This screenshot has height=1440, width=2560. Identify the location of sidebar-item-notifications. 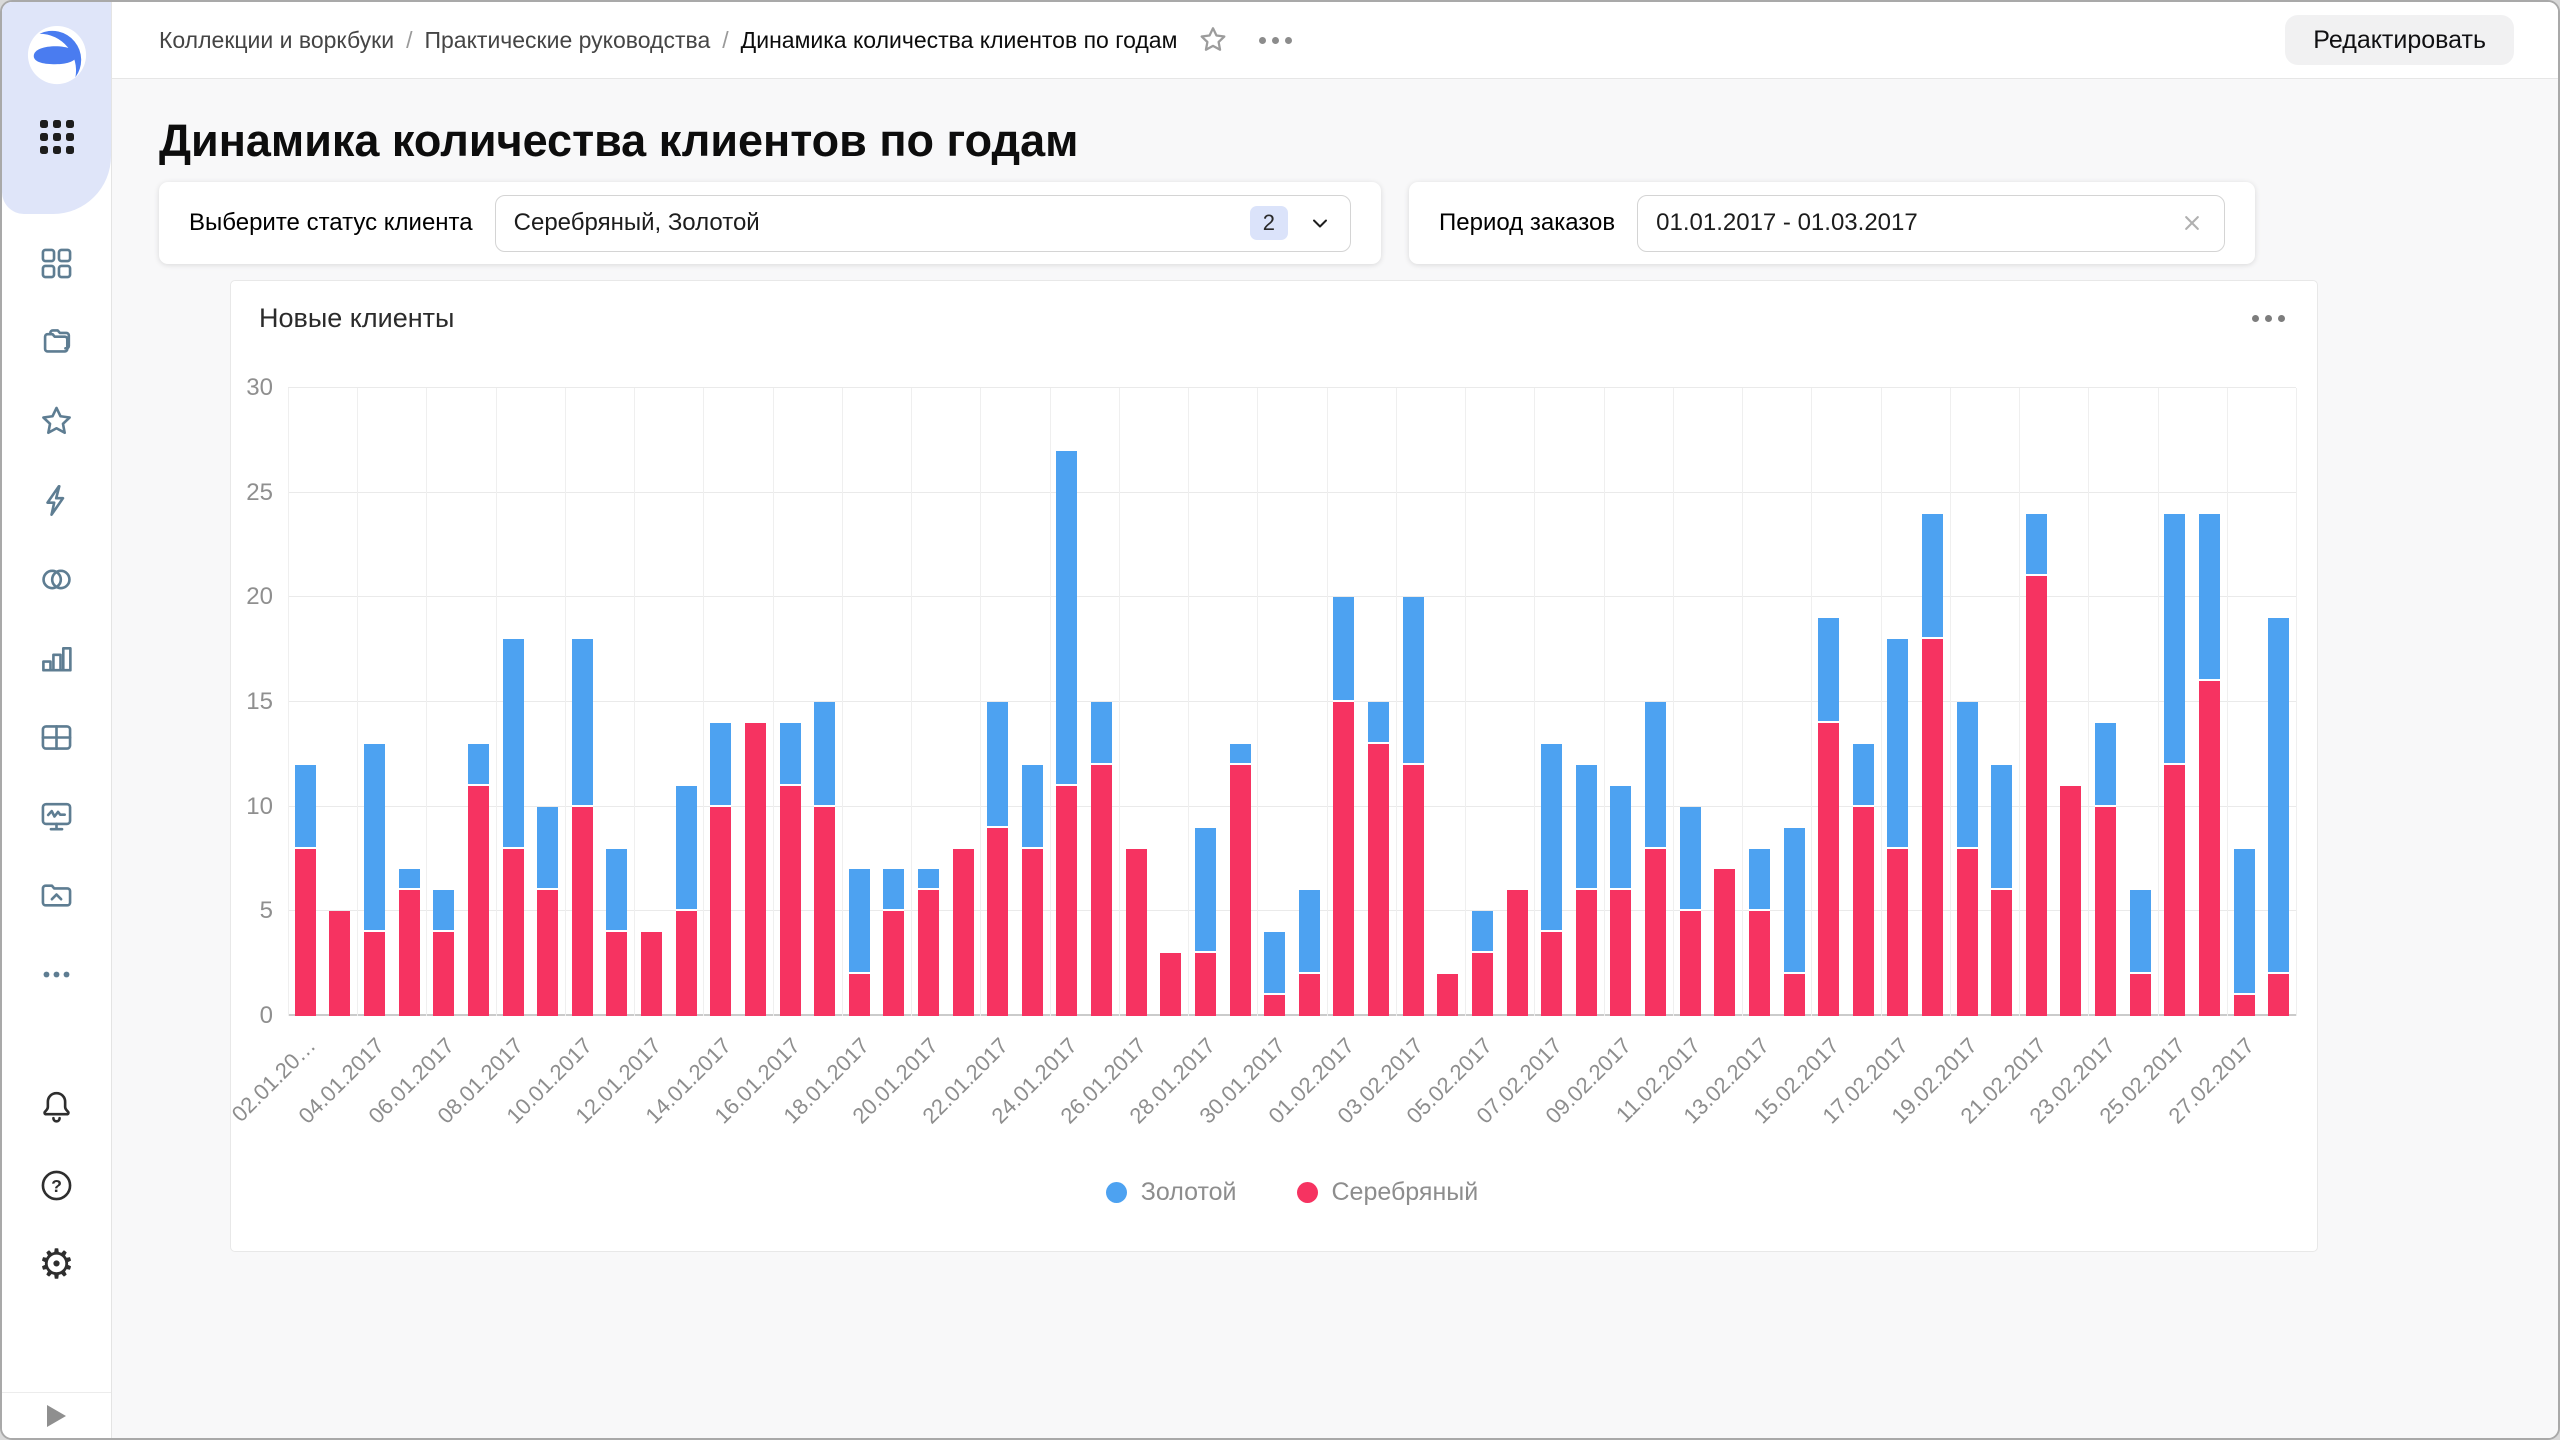
(56, 1106).